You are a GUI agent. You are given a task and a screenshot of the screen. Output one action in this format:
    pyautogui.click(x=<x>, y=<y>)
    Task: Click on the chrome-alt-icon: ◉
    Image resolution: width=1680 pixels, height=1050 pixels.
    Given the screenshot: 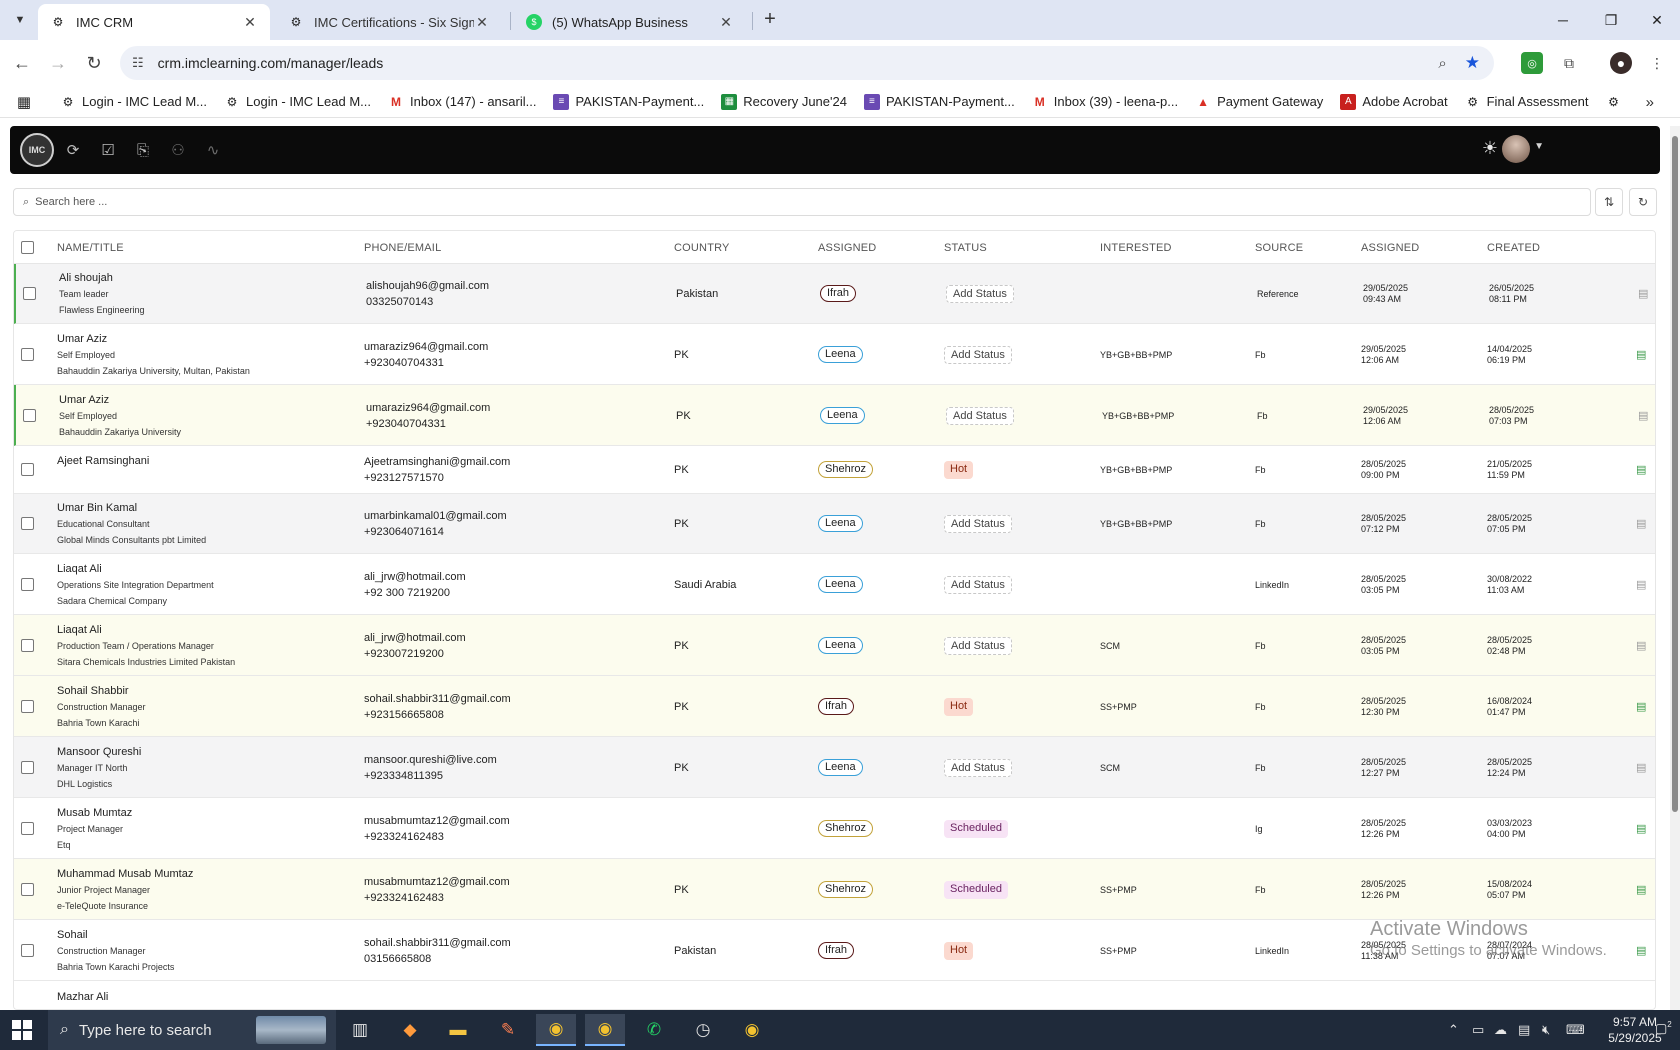 What is the action you would take?
    pyautogui.click(x=752, y=1029)
    